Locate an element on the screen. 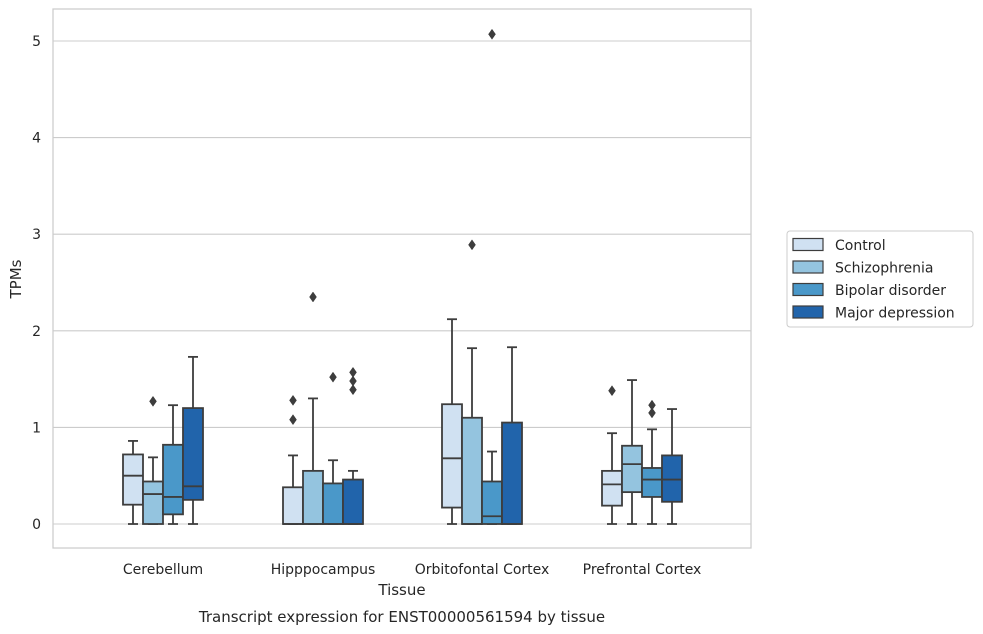  x-axis-label: Tissue is located at coordinates (401, 590).